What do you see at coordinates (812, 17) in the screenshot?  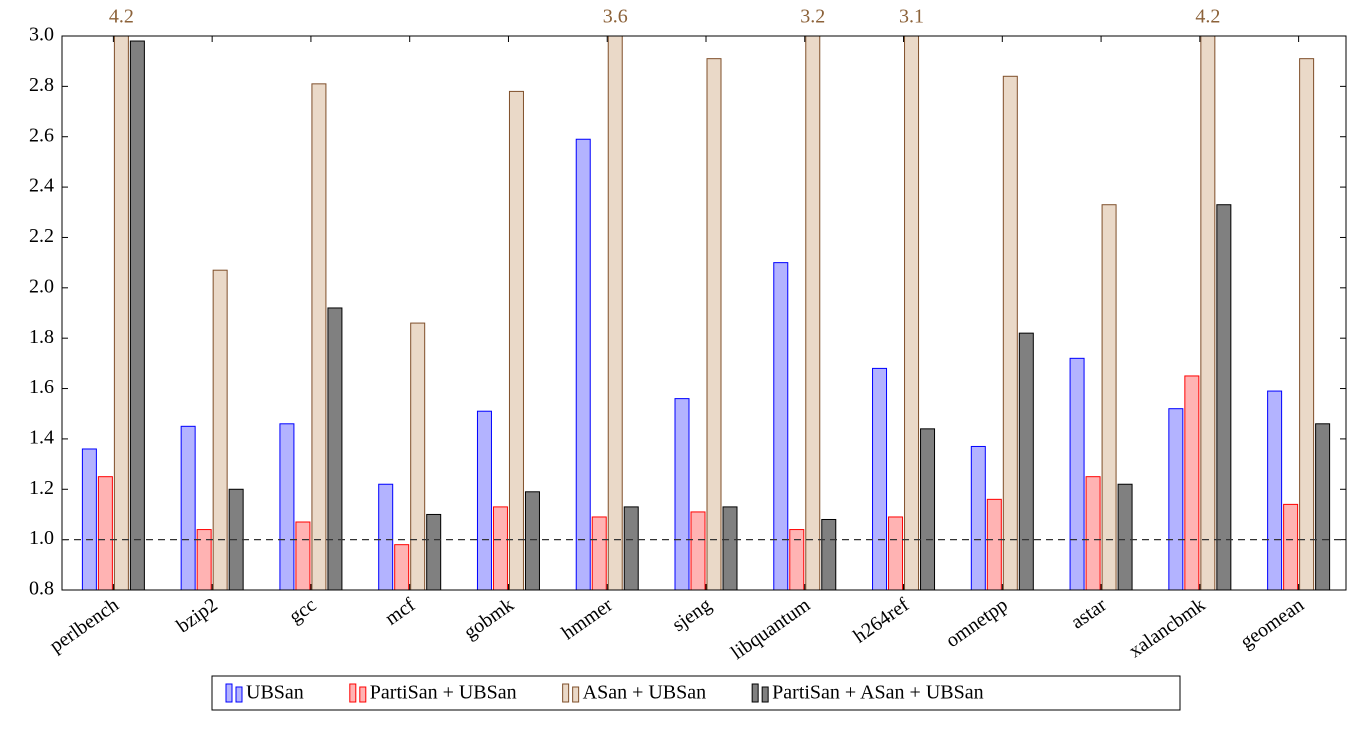 I see `value-label: 3.2` at bounding box center [812, 17].